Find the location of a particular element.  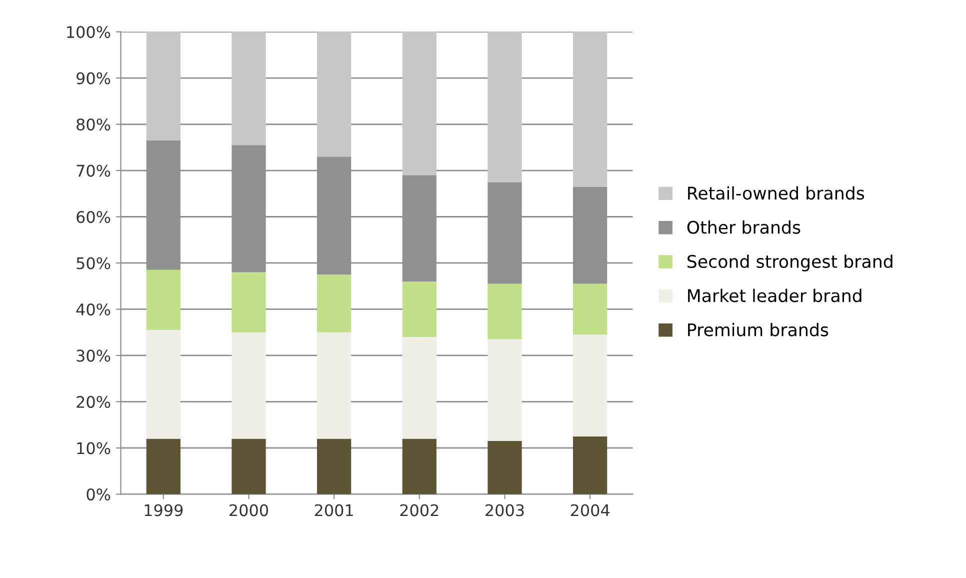

x-tick-label: 2004 is located at coordinates (590, 510).